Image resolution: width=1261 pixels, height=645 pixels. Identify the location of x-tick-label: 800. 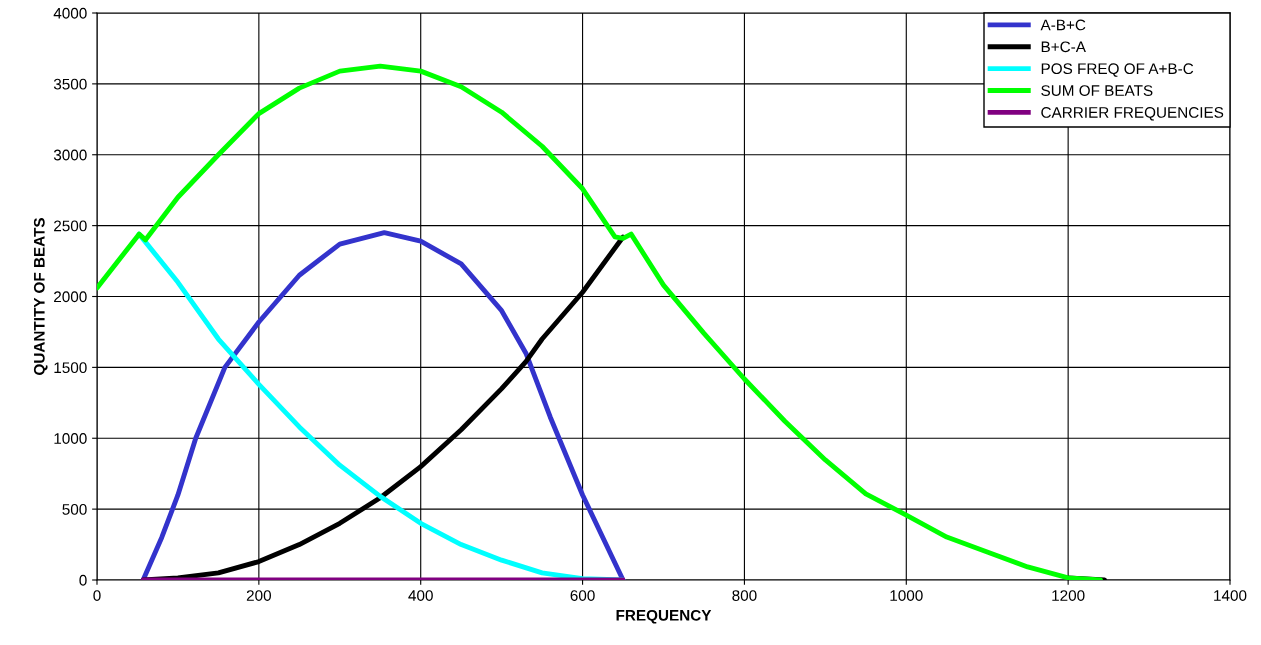
(744, 595).